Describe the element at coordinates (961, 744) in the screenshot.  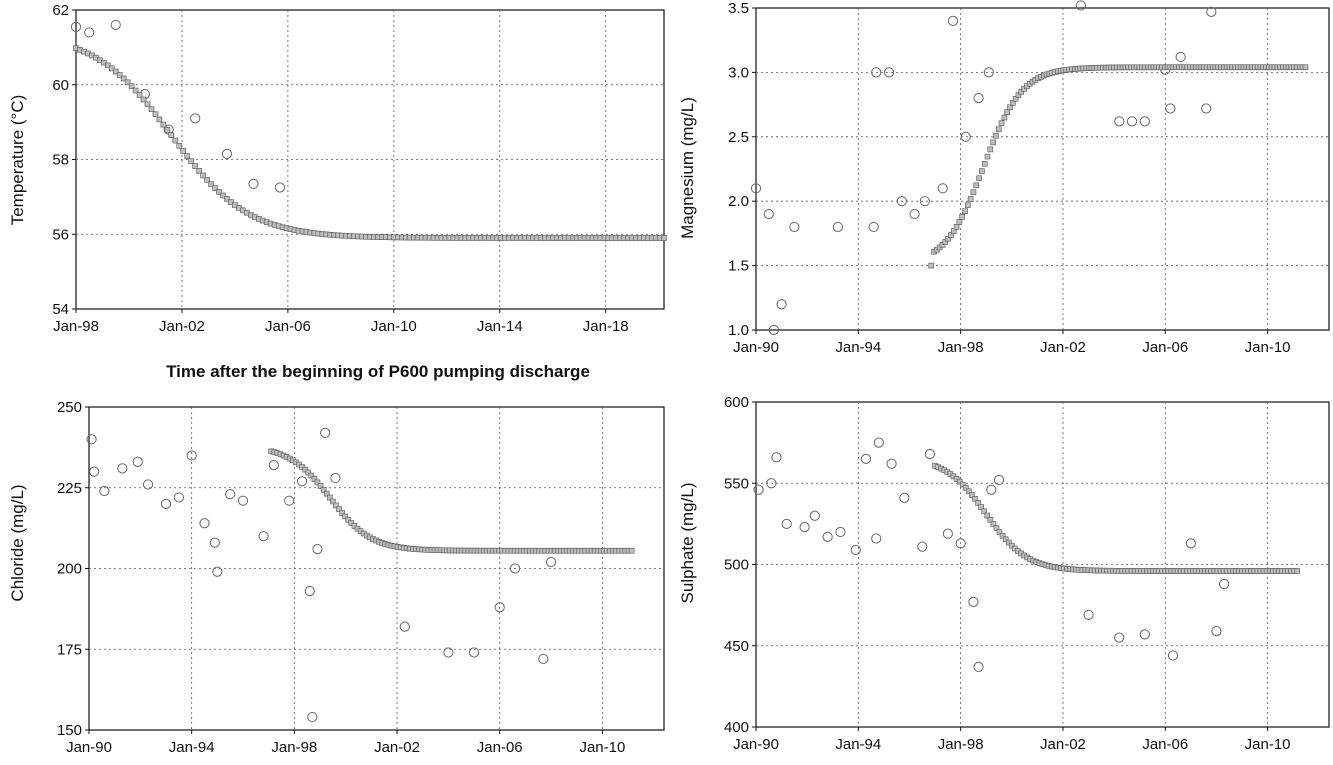
I see `sulphate-x-tick-label: Jan-98` at that location.